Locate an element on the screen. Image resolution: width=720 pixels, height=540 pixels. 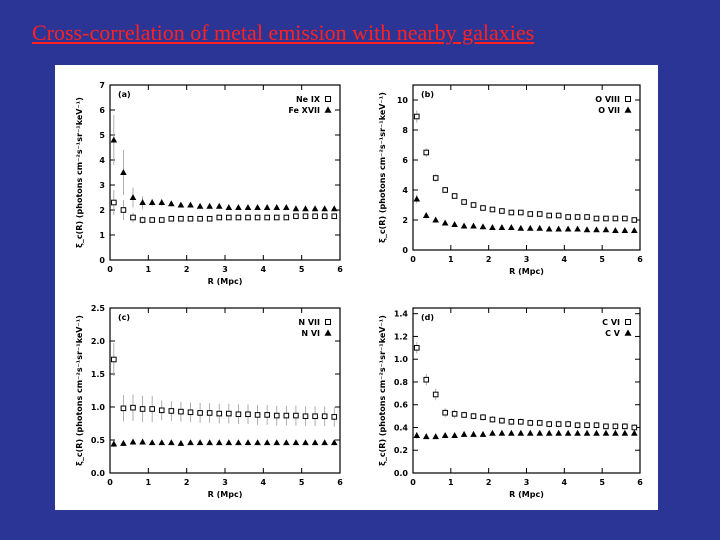
y-tick-label: 4 is located at coordinates (405, 190).